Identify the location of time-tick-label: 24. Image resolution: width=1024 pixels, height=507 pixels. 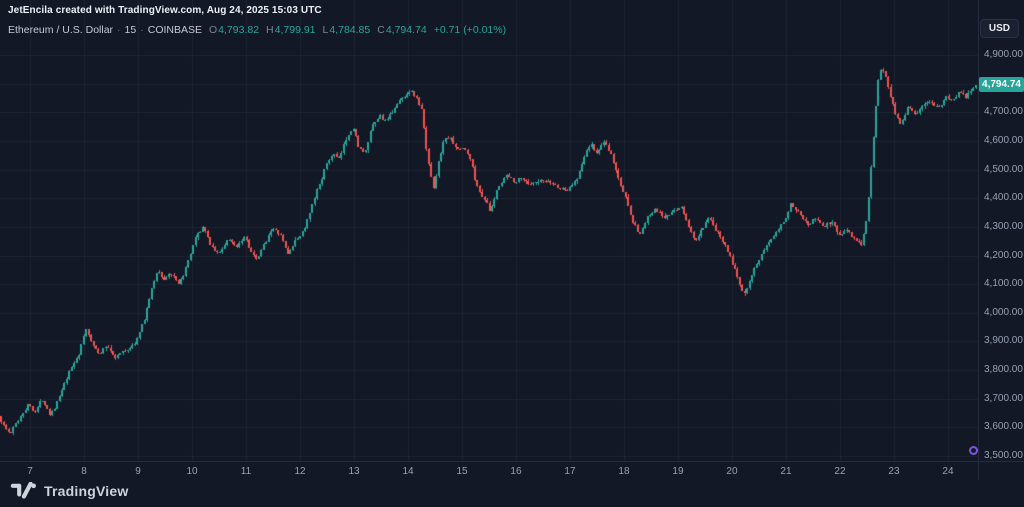
(948, 471).